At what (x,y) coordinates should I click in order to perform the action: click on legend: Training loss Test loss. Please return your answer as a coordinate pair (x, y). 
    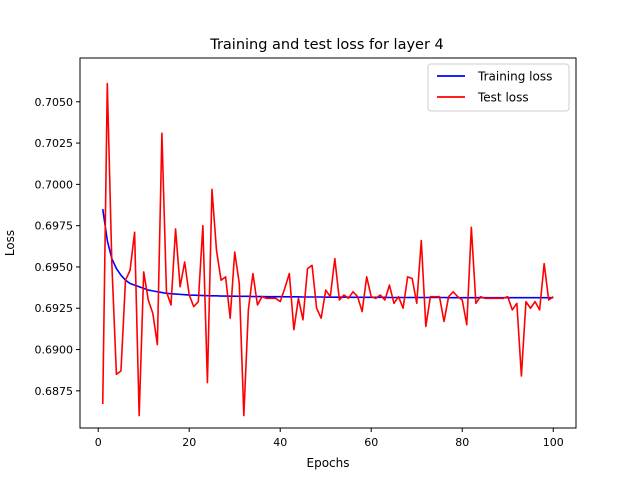
    Looking at the image, I should click on (498, 87).